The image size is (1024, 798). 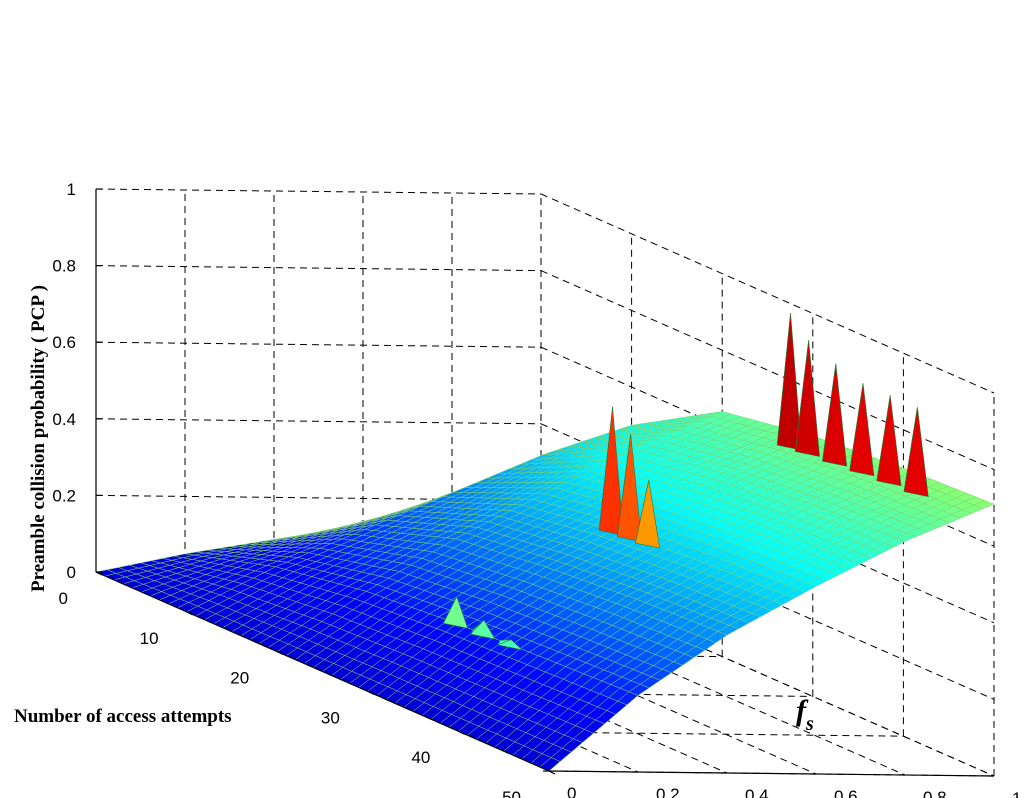 What do you see at coordinates (1016, 793) in the screenshot?
I see `y-tick-label-5: 1` at bounding box center [1016, 793].